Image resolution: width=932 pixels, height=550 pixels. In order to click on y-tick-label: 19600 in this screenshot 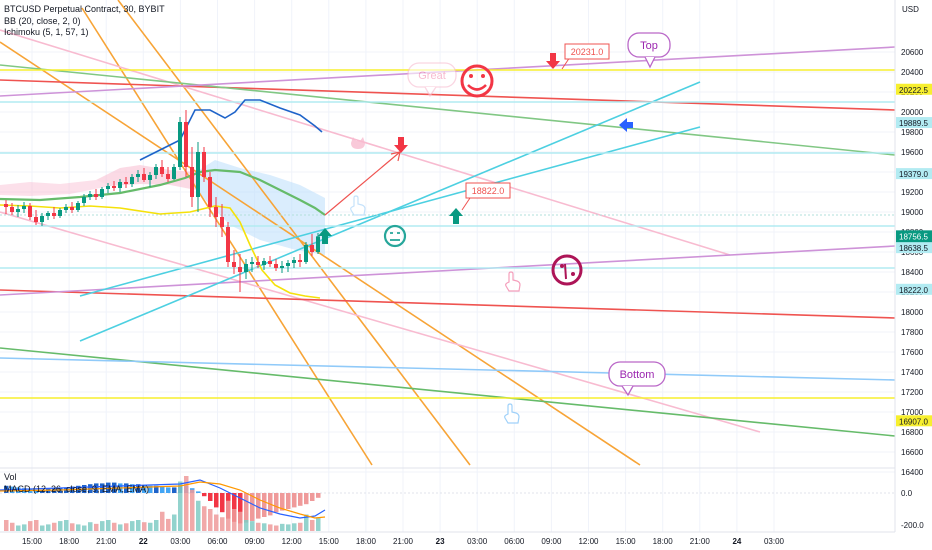, I will do `click(912, 152)`.